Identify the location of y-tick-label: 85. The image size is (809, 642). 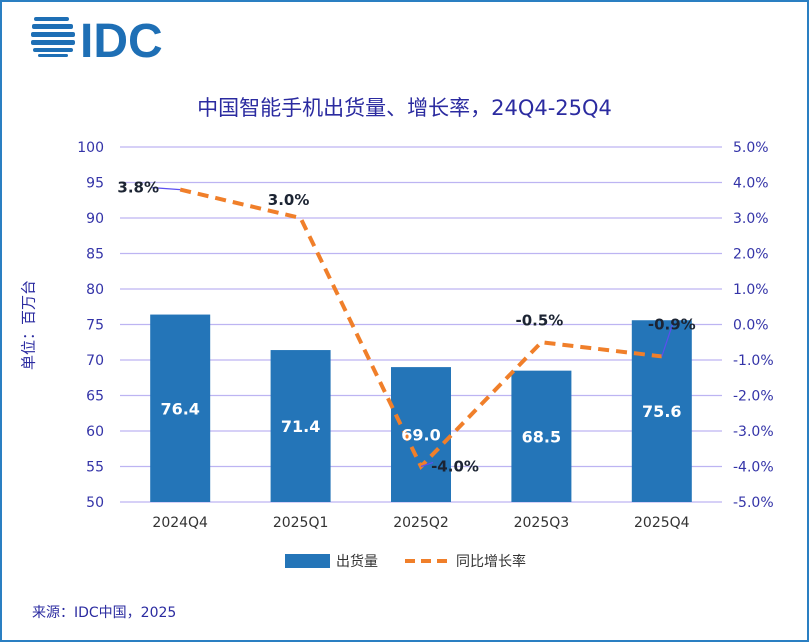
(95, 255).